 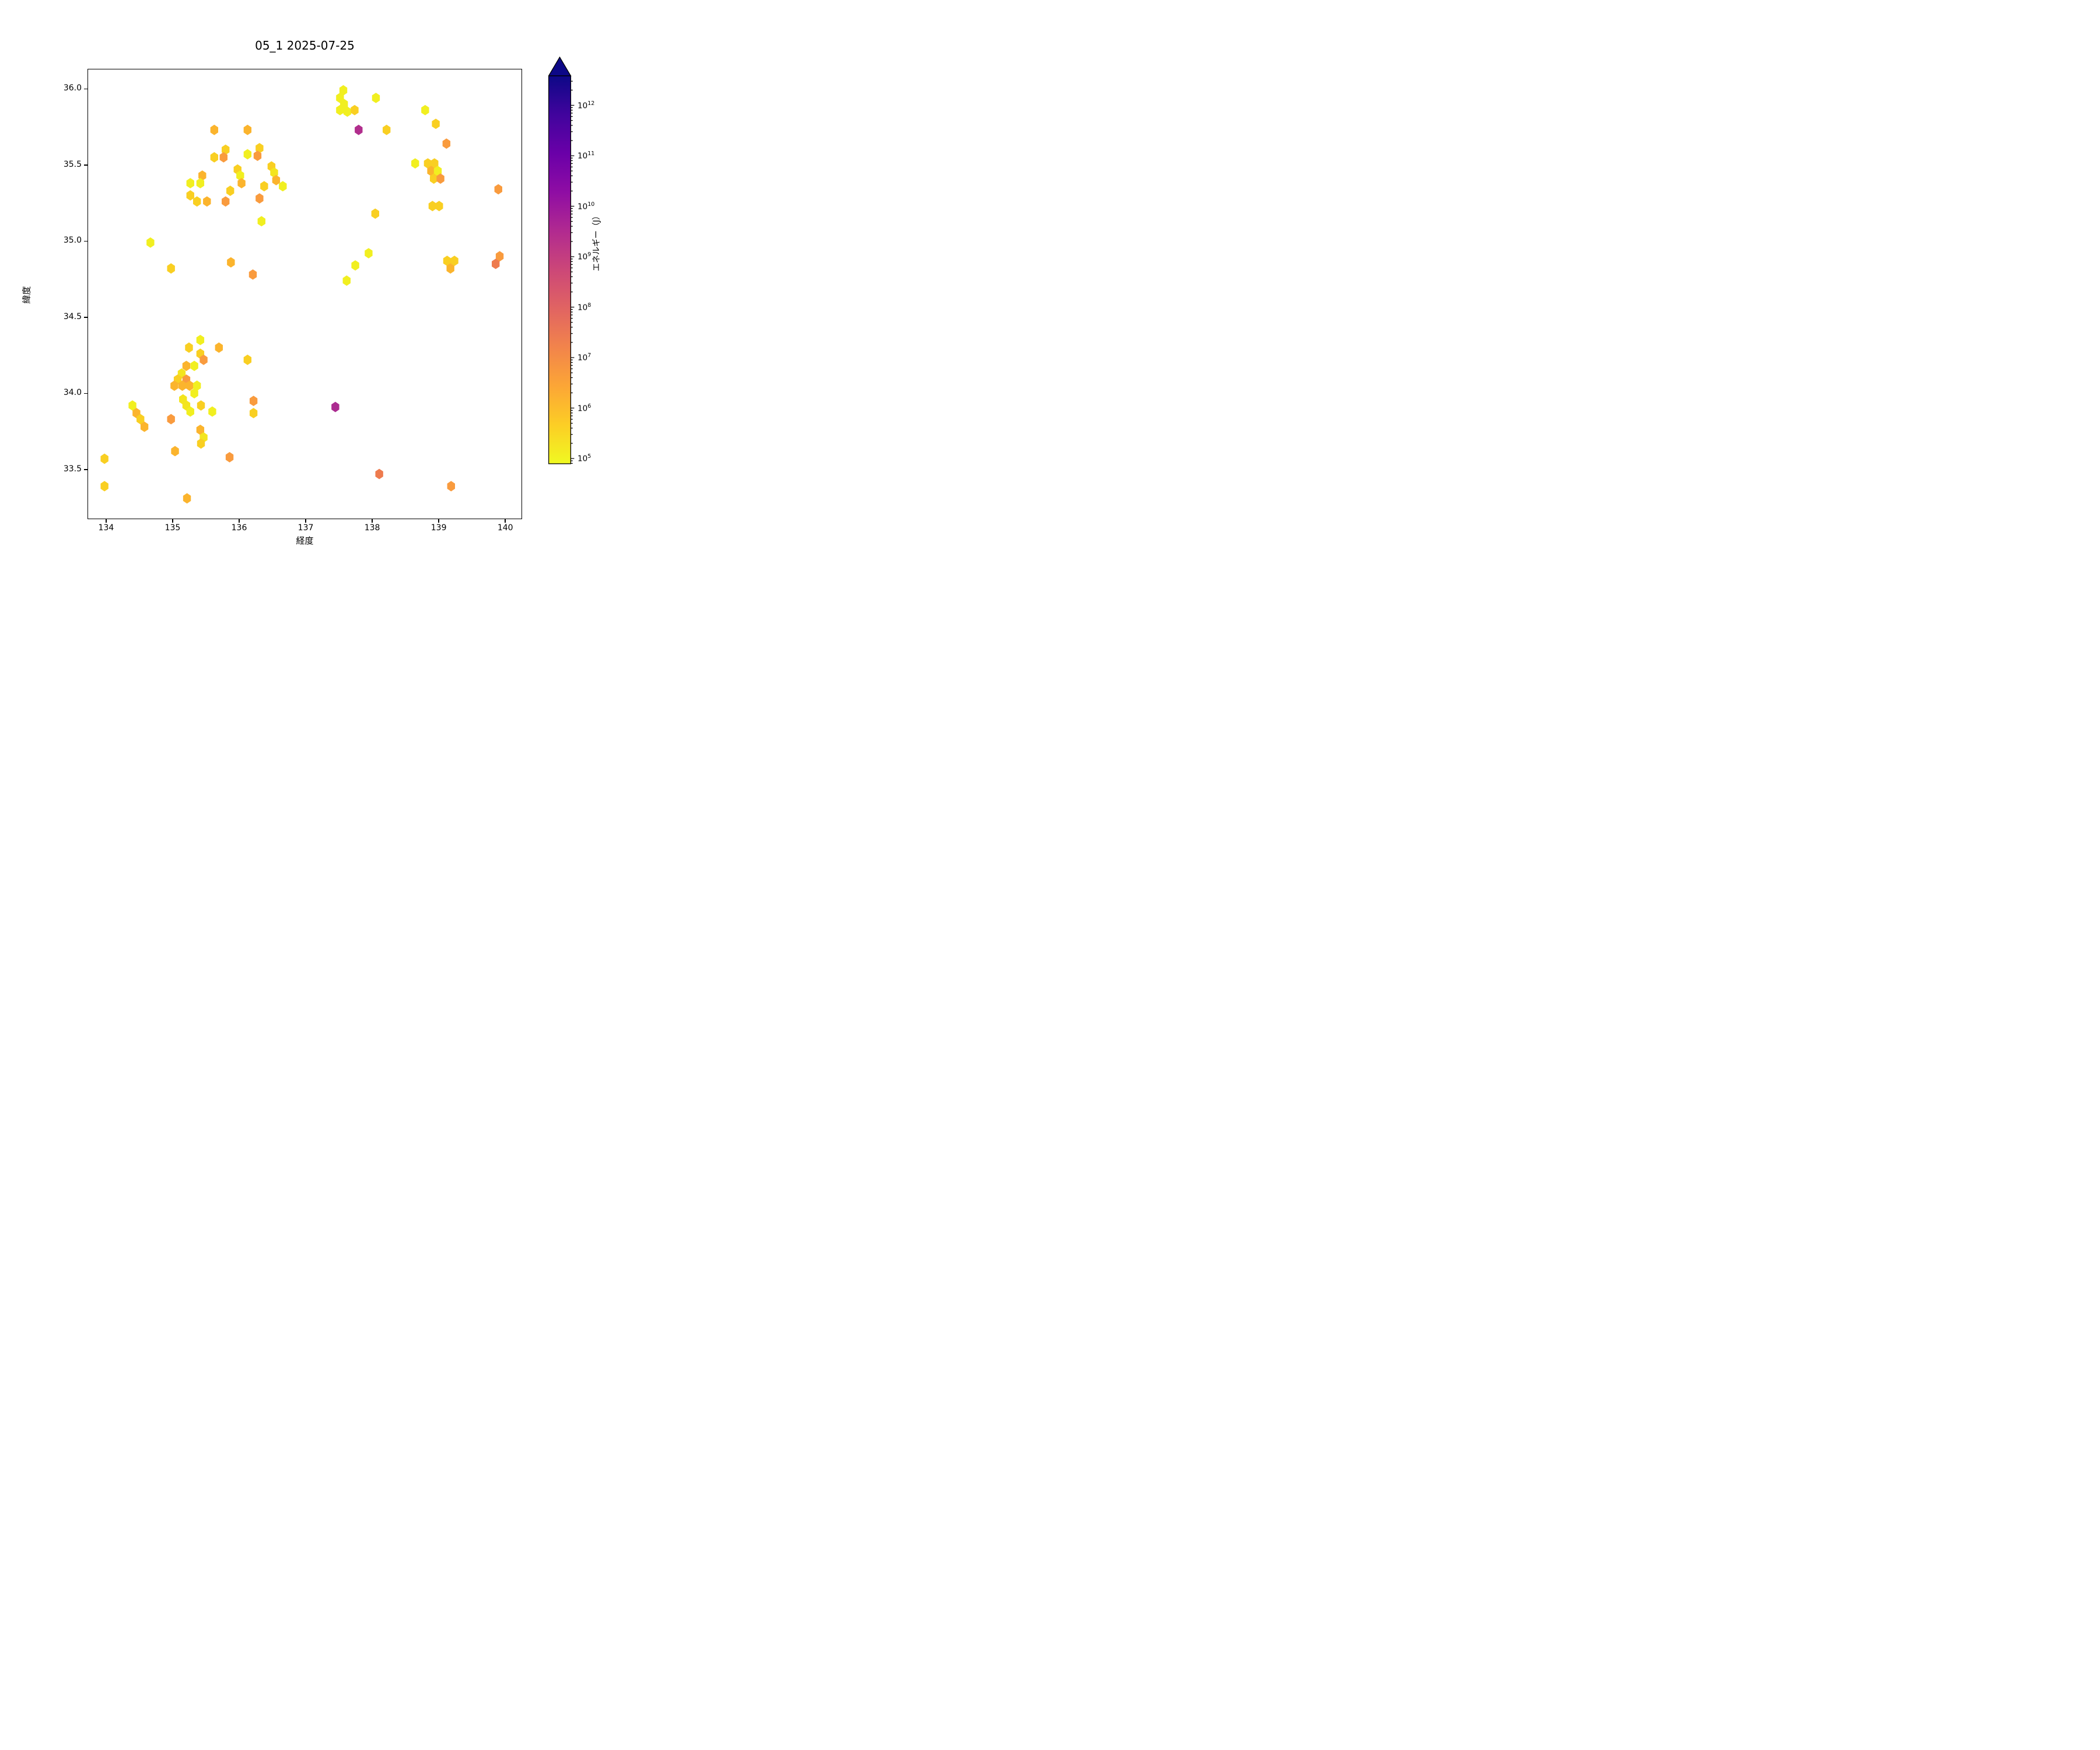 What do you see at coordinates (305, 293) in the screenshot?
I see `plot-area` at bounding box center [305, 293].